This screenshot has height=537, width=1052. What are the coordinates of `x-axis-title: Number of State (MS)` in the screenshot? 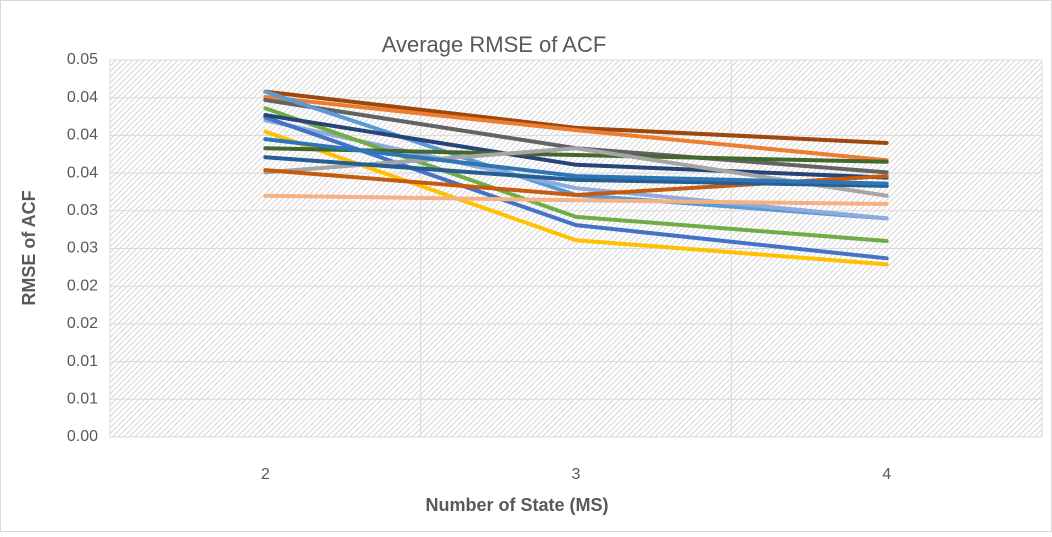 It's located at (516, 505).